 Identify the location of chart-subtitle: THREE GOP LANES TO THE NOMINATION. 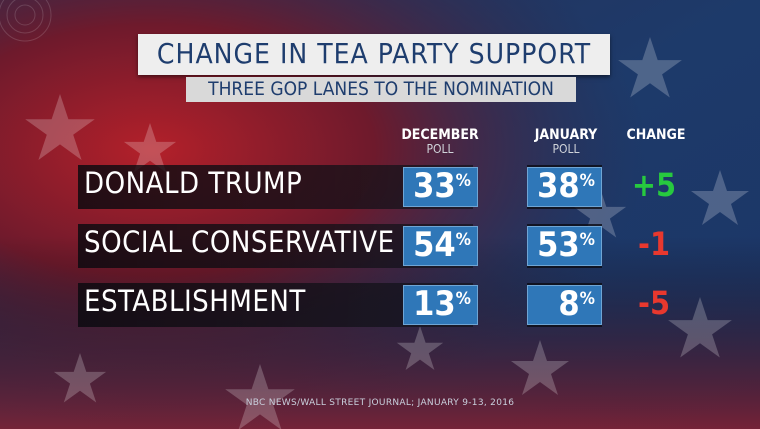
(381, 89).